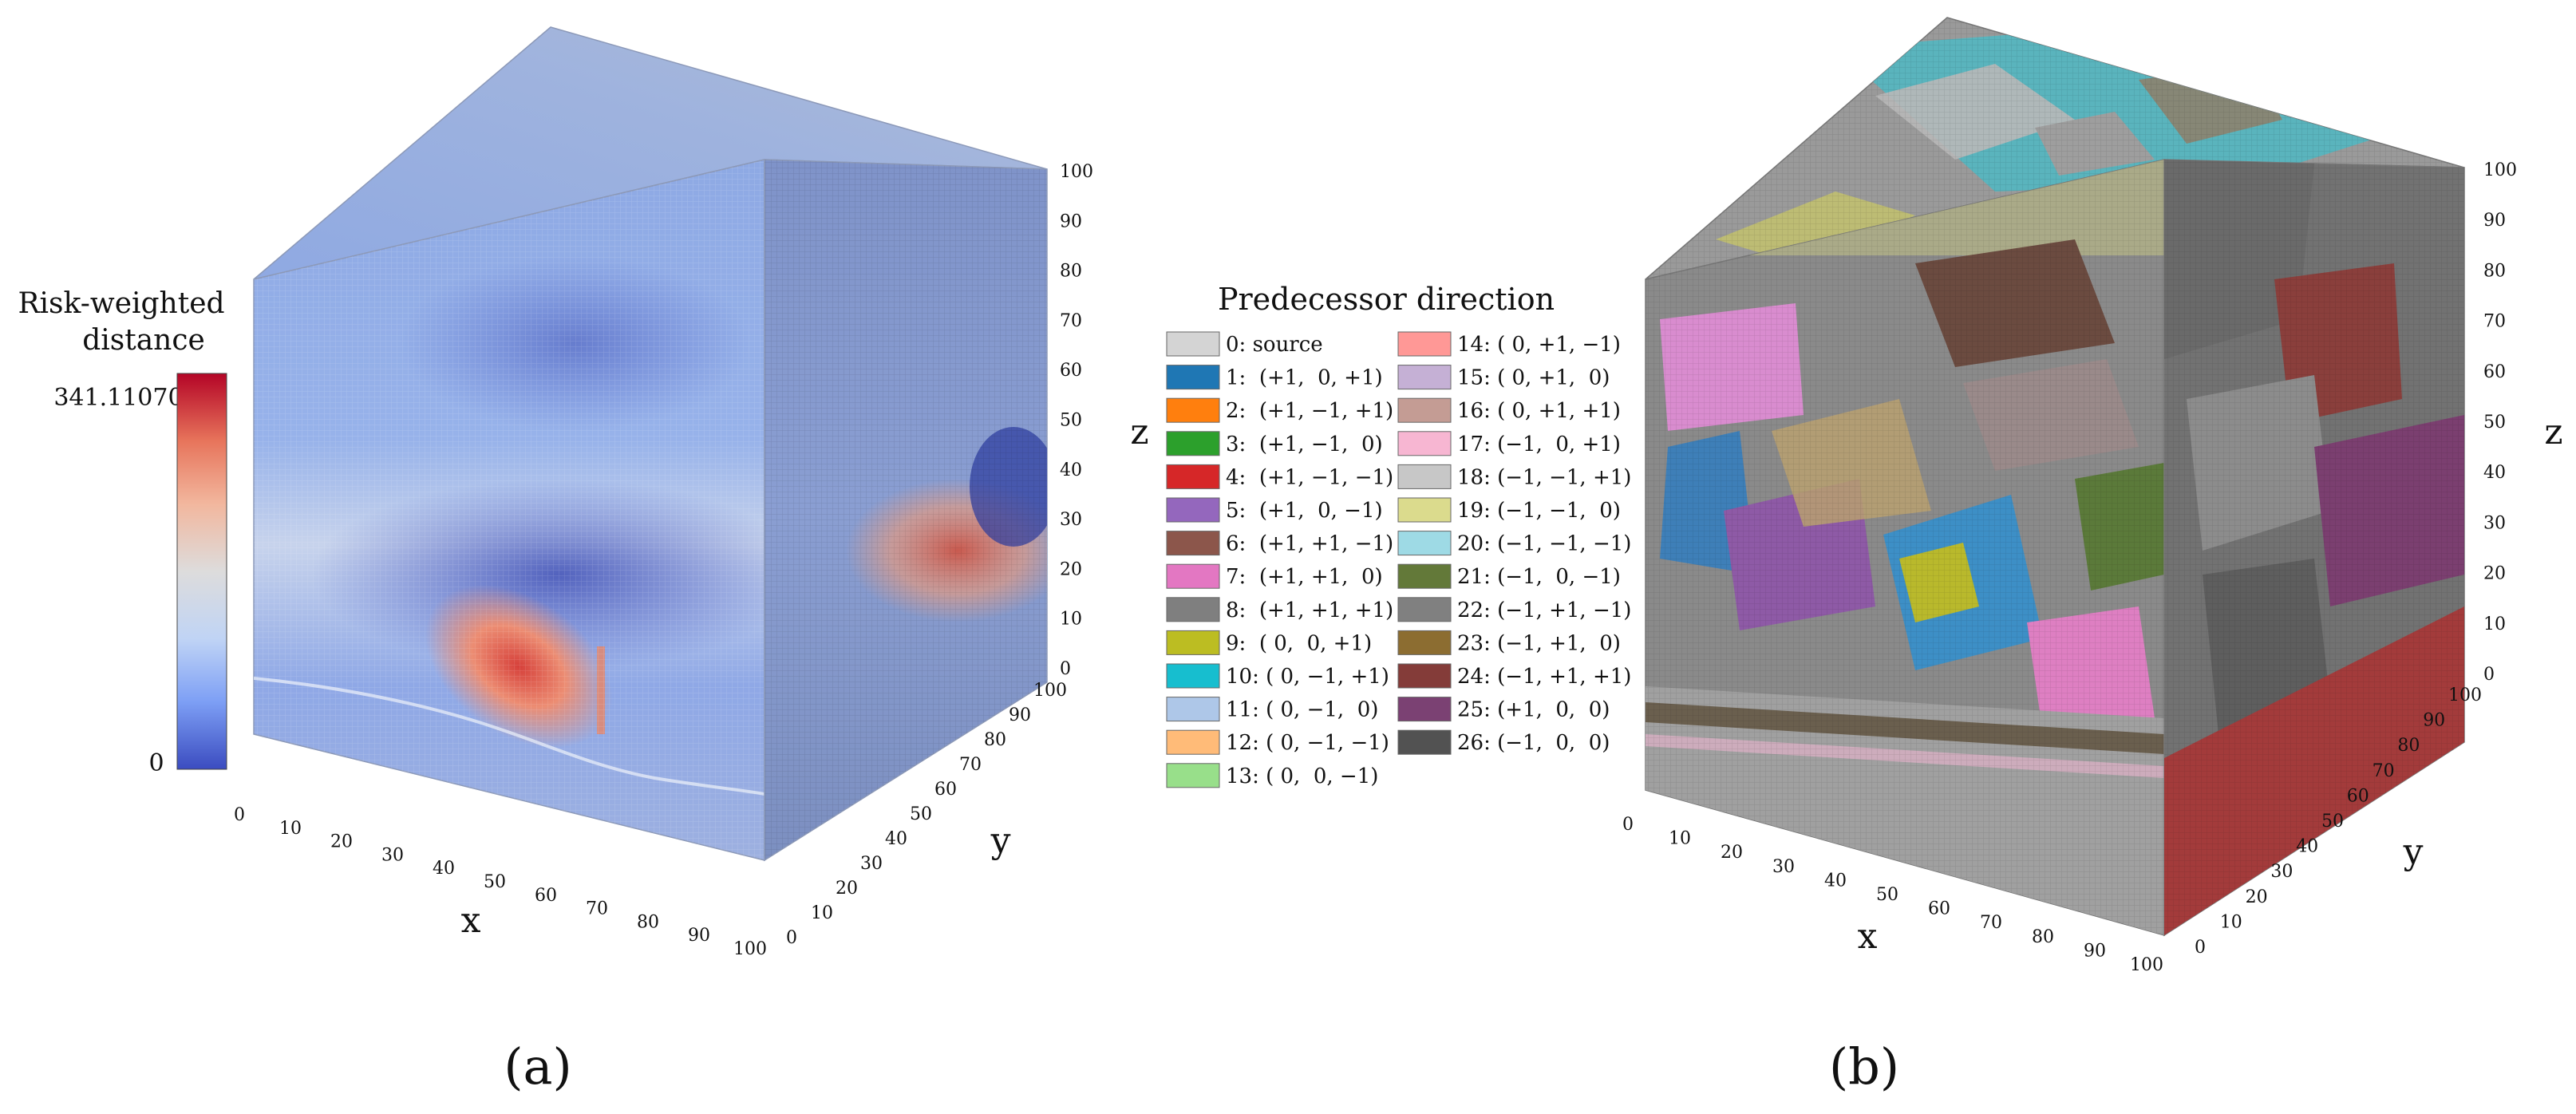  What do you see at coordinates (2231, 922) in the screenshot?
I see `y-tick: 10` at bounding box center [2231, 922].